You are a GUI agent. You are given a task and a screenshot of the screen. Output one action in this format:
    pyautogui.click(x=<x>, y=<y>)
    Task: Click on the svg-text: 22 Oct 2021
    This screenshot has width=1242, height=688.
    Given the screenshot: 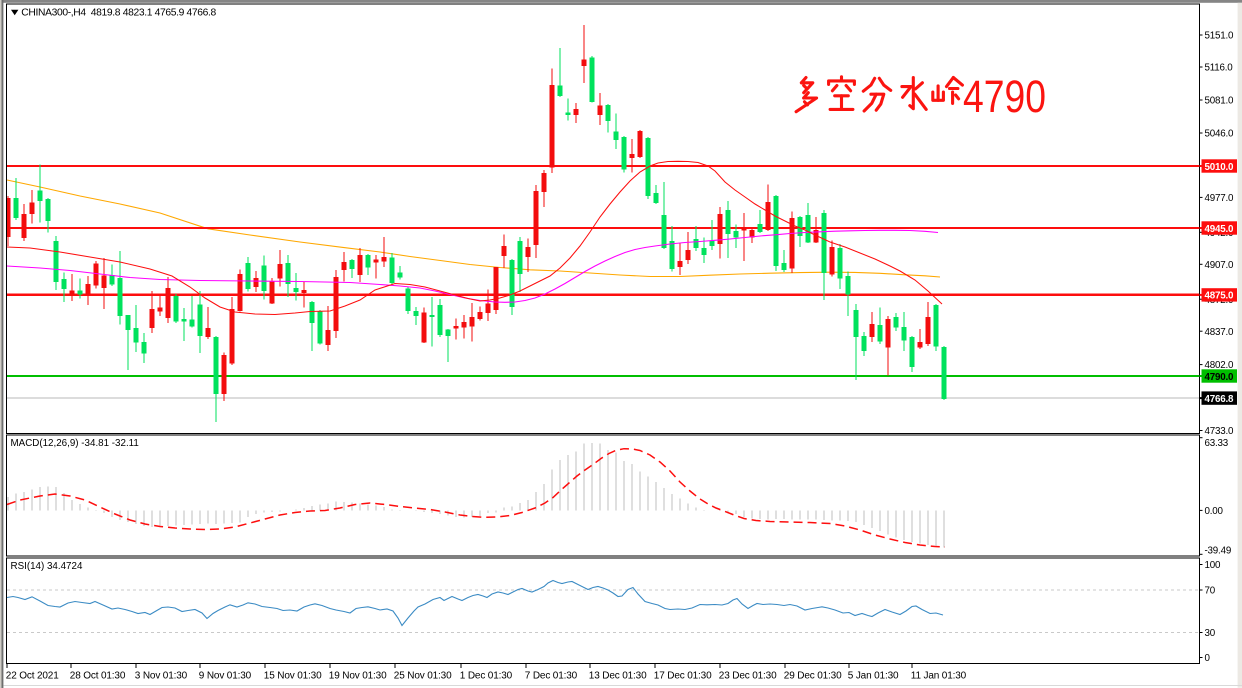 What is the action you would take?
    pyautogui.click(x=32, y=675)
    